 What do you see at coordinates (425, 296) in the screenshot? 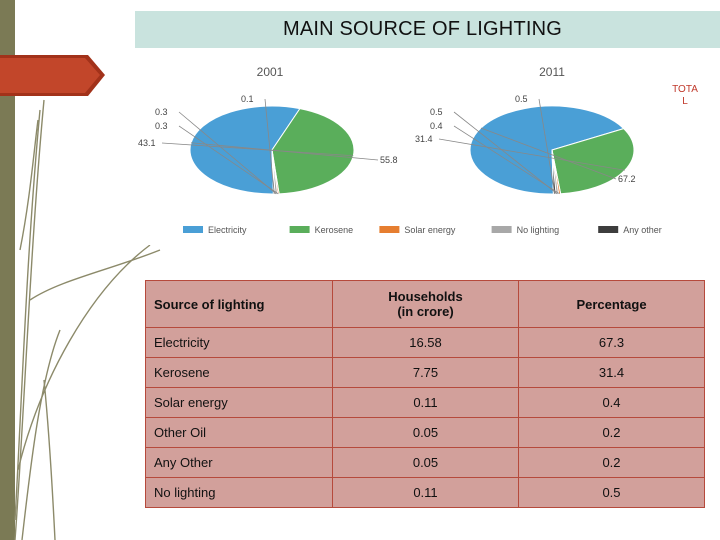
I see `header-households-line1: Households` at bounding box center [425, 296].